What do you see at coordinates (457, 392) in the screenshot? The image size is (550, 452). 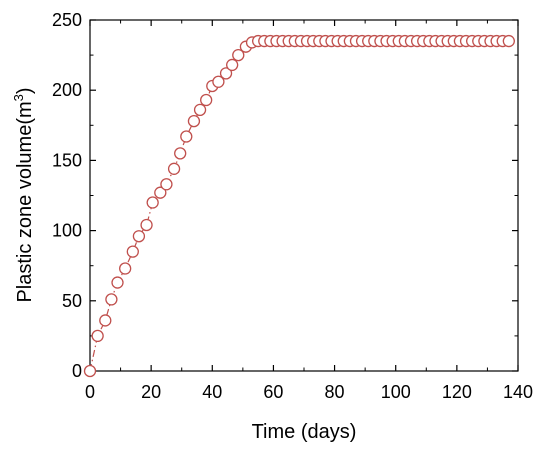 I see `x-tick-label: 120` at bounding box center [457, 392].